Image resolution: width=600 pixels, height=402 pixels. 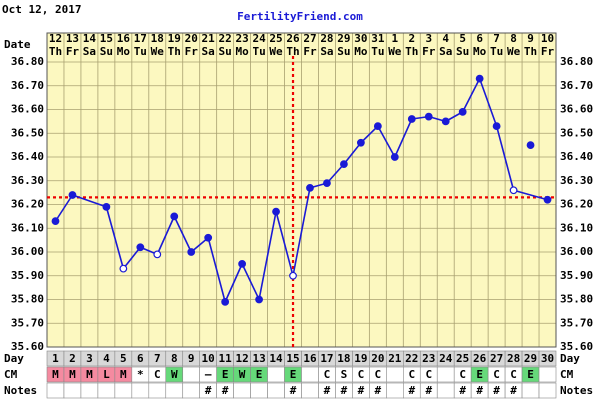 I want to click on date: 9, so click(x=530, y=38).